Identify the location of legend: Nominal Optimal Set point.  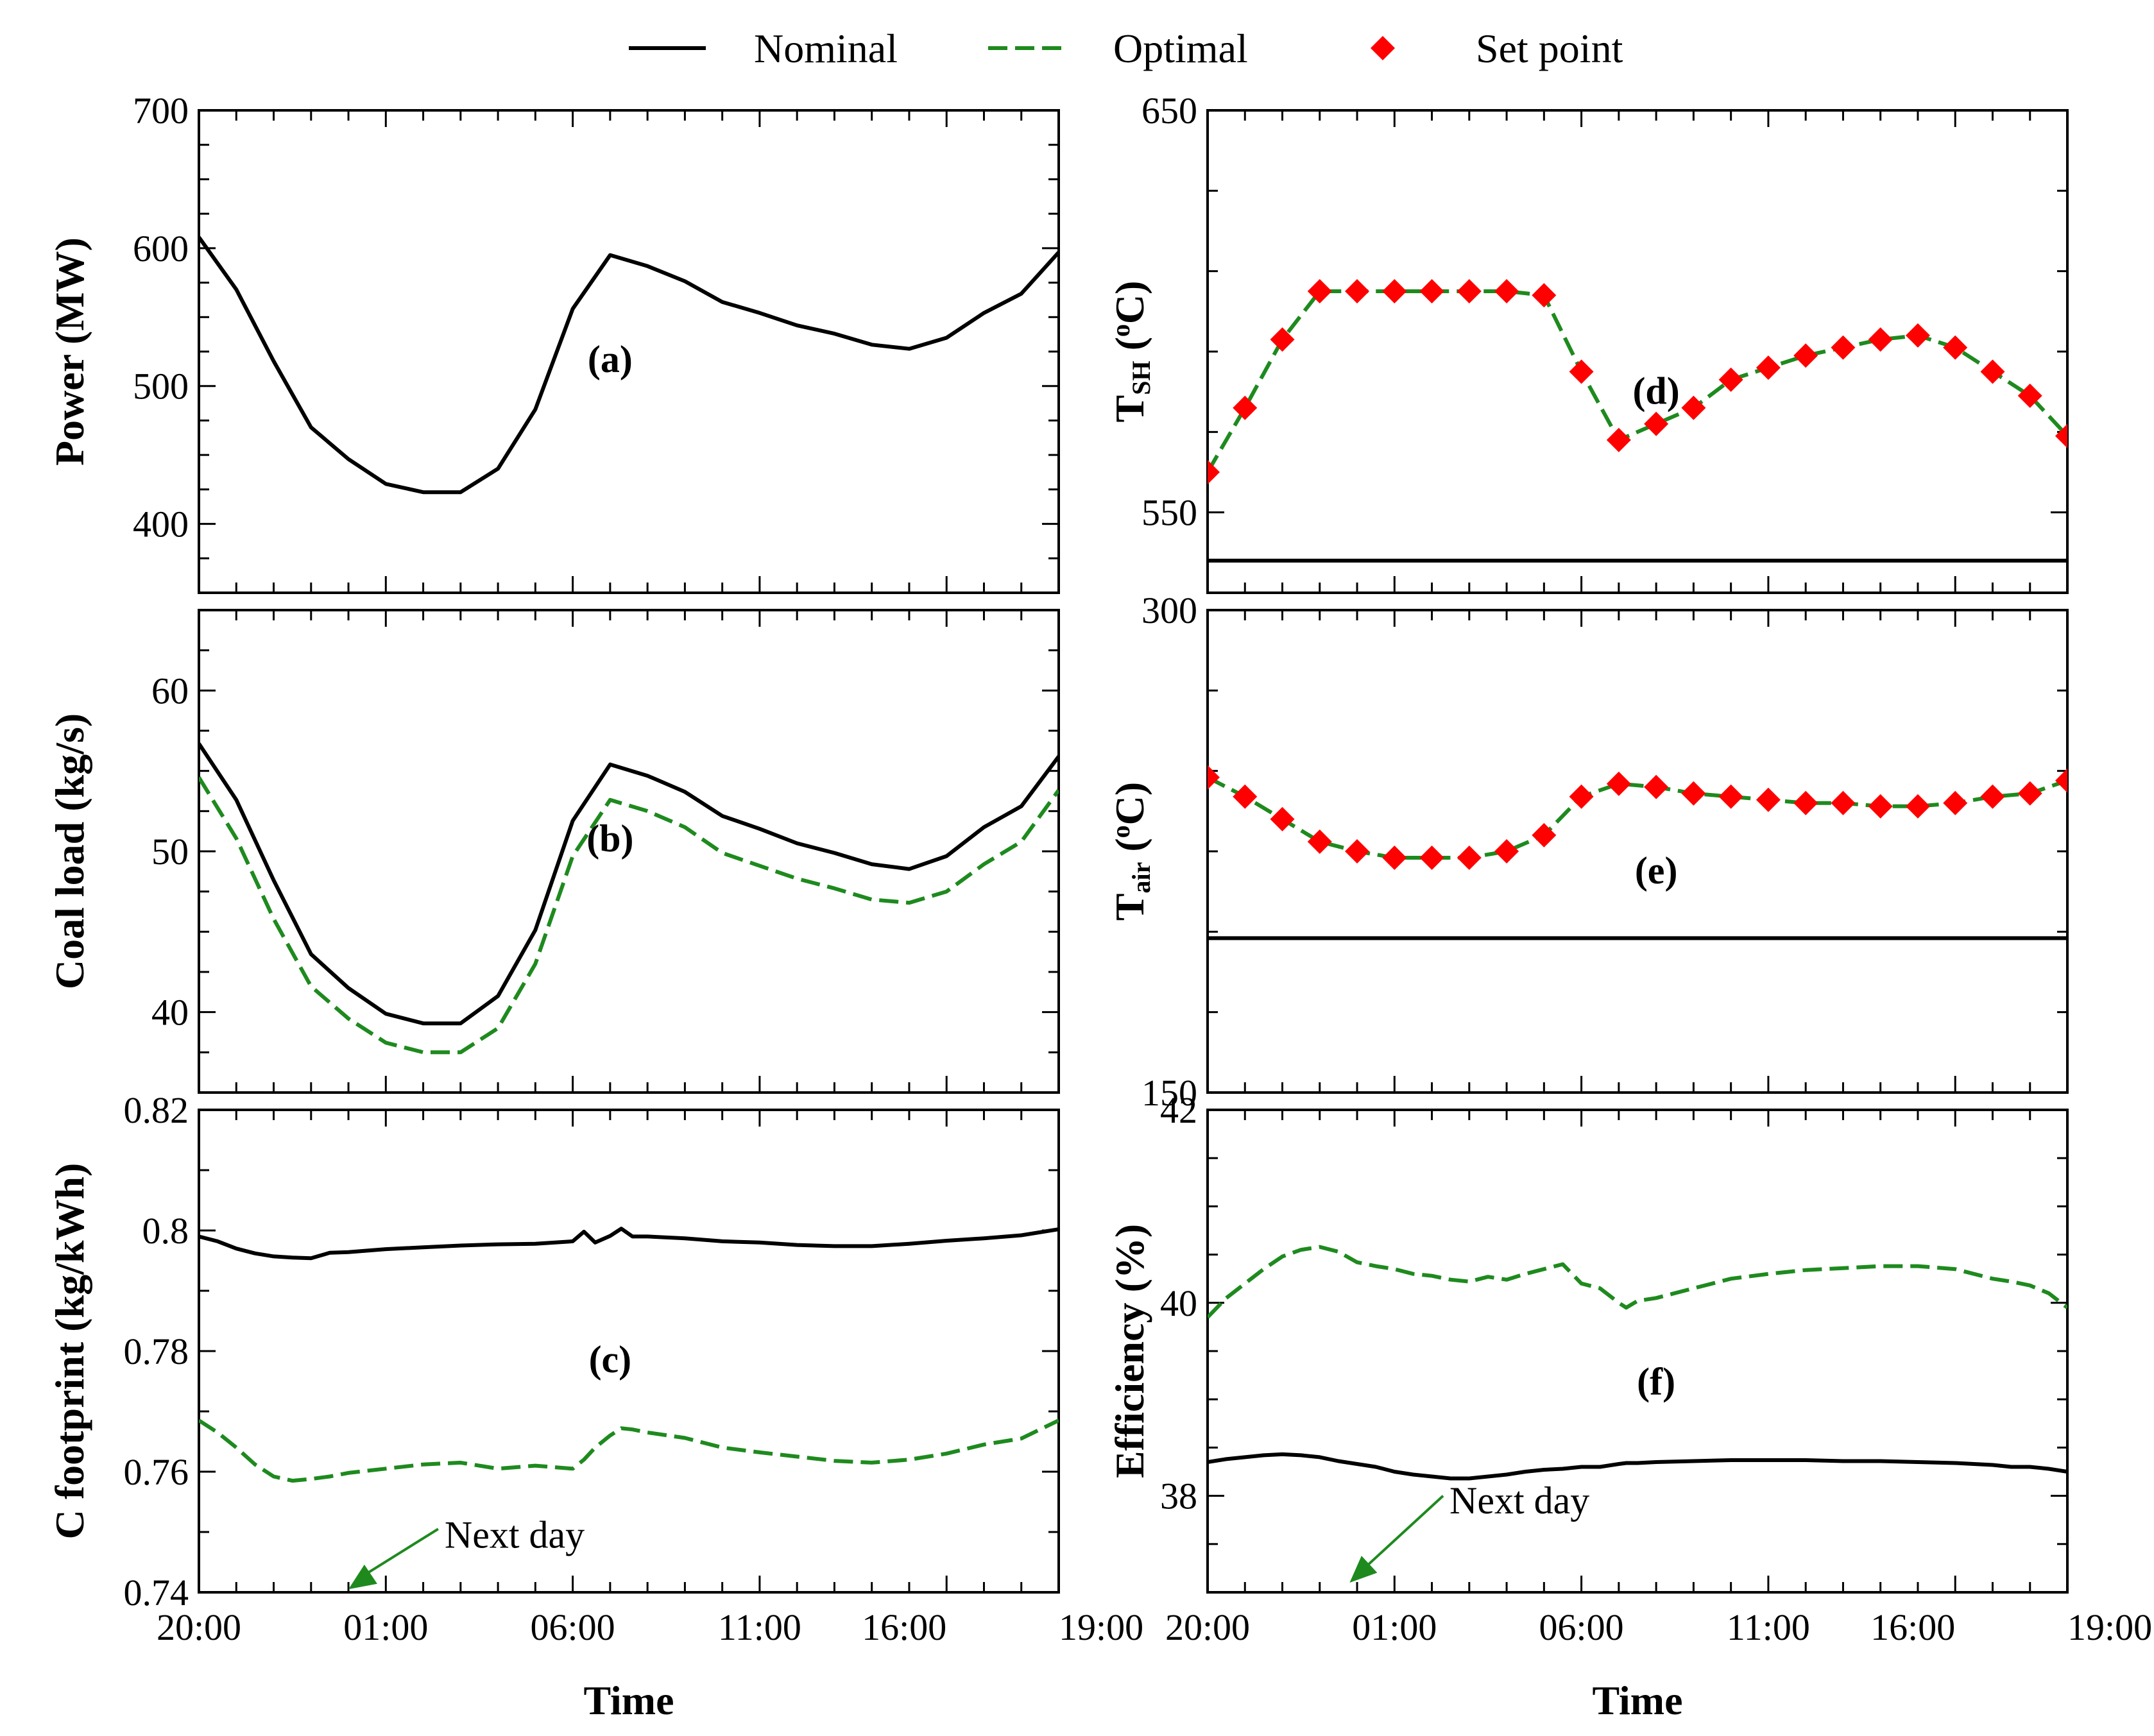
(1126, 48).